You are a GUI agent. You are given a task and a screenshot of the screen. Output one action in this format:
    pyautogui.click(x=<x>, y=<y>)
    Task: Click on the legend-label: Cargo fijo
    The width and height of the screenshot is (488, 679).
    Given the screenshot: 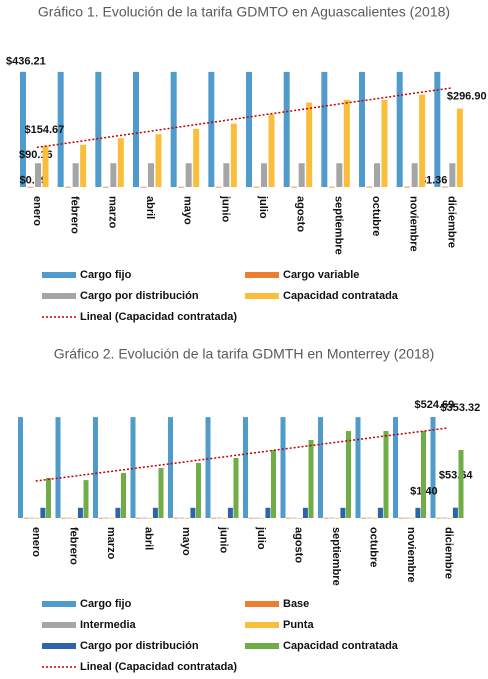 What is the action you would take?
    pyautogui.click(x=106, y=275)
    